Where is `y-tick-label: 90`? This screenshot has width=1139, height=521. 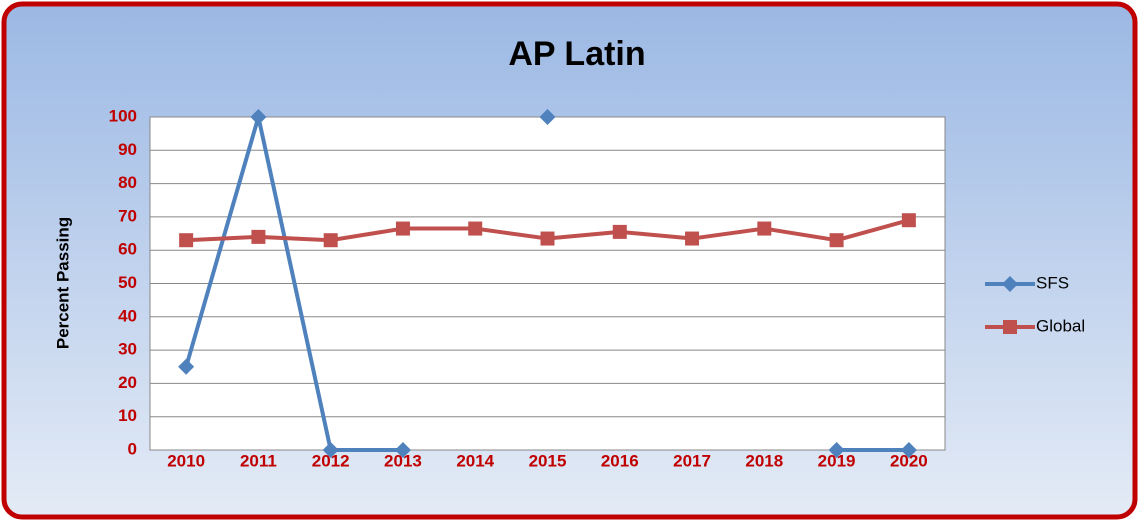
y-tick-label: 90 is located at coordinates (127, 149).